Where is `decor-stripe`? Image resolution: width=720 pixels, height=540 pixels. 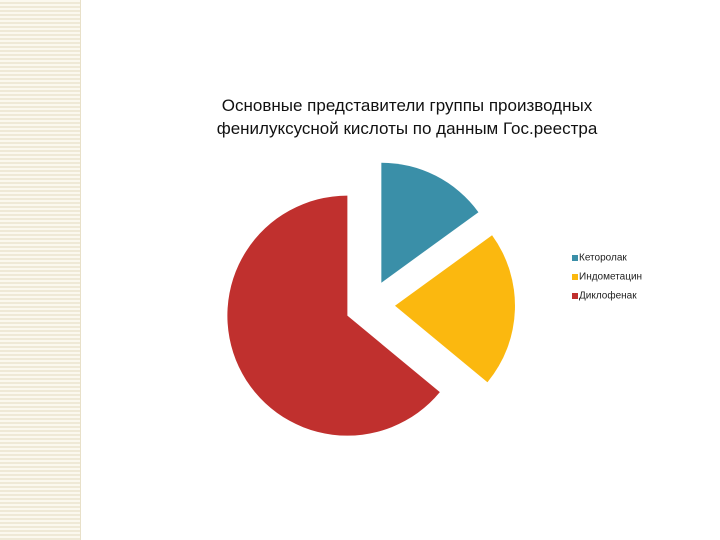 decor-stripe is located at coordinates (40, 270).